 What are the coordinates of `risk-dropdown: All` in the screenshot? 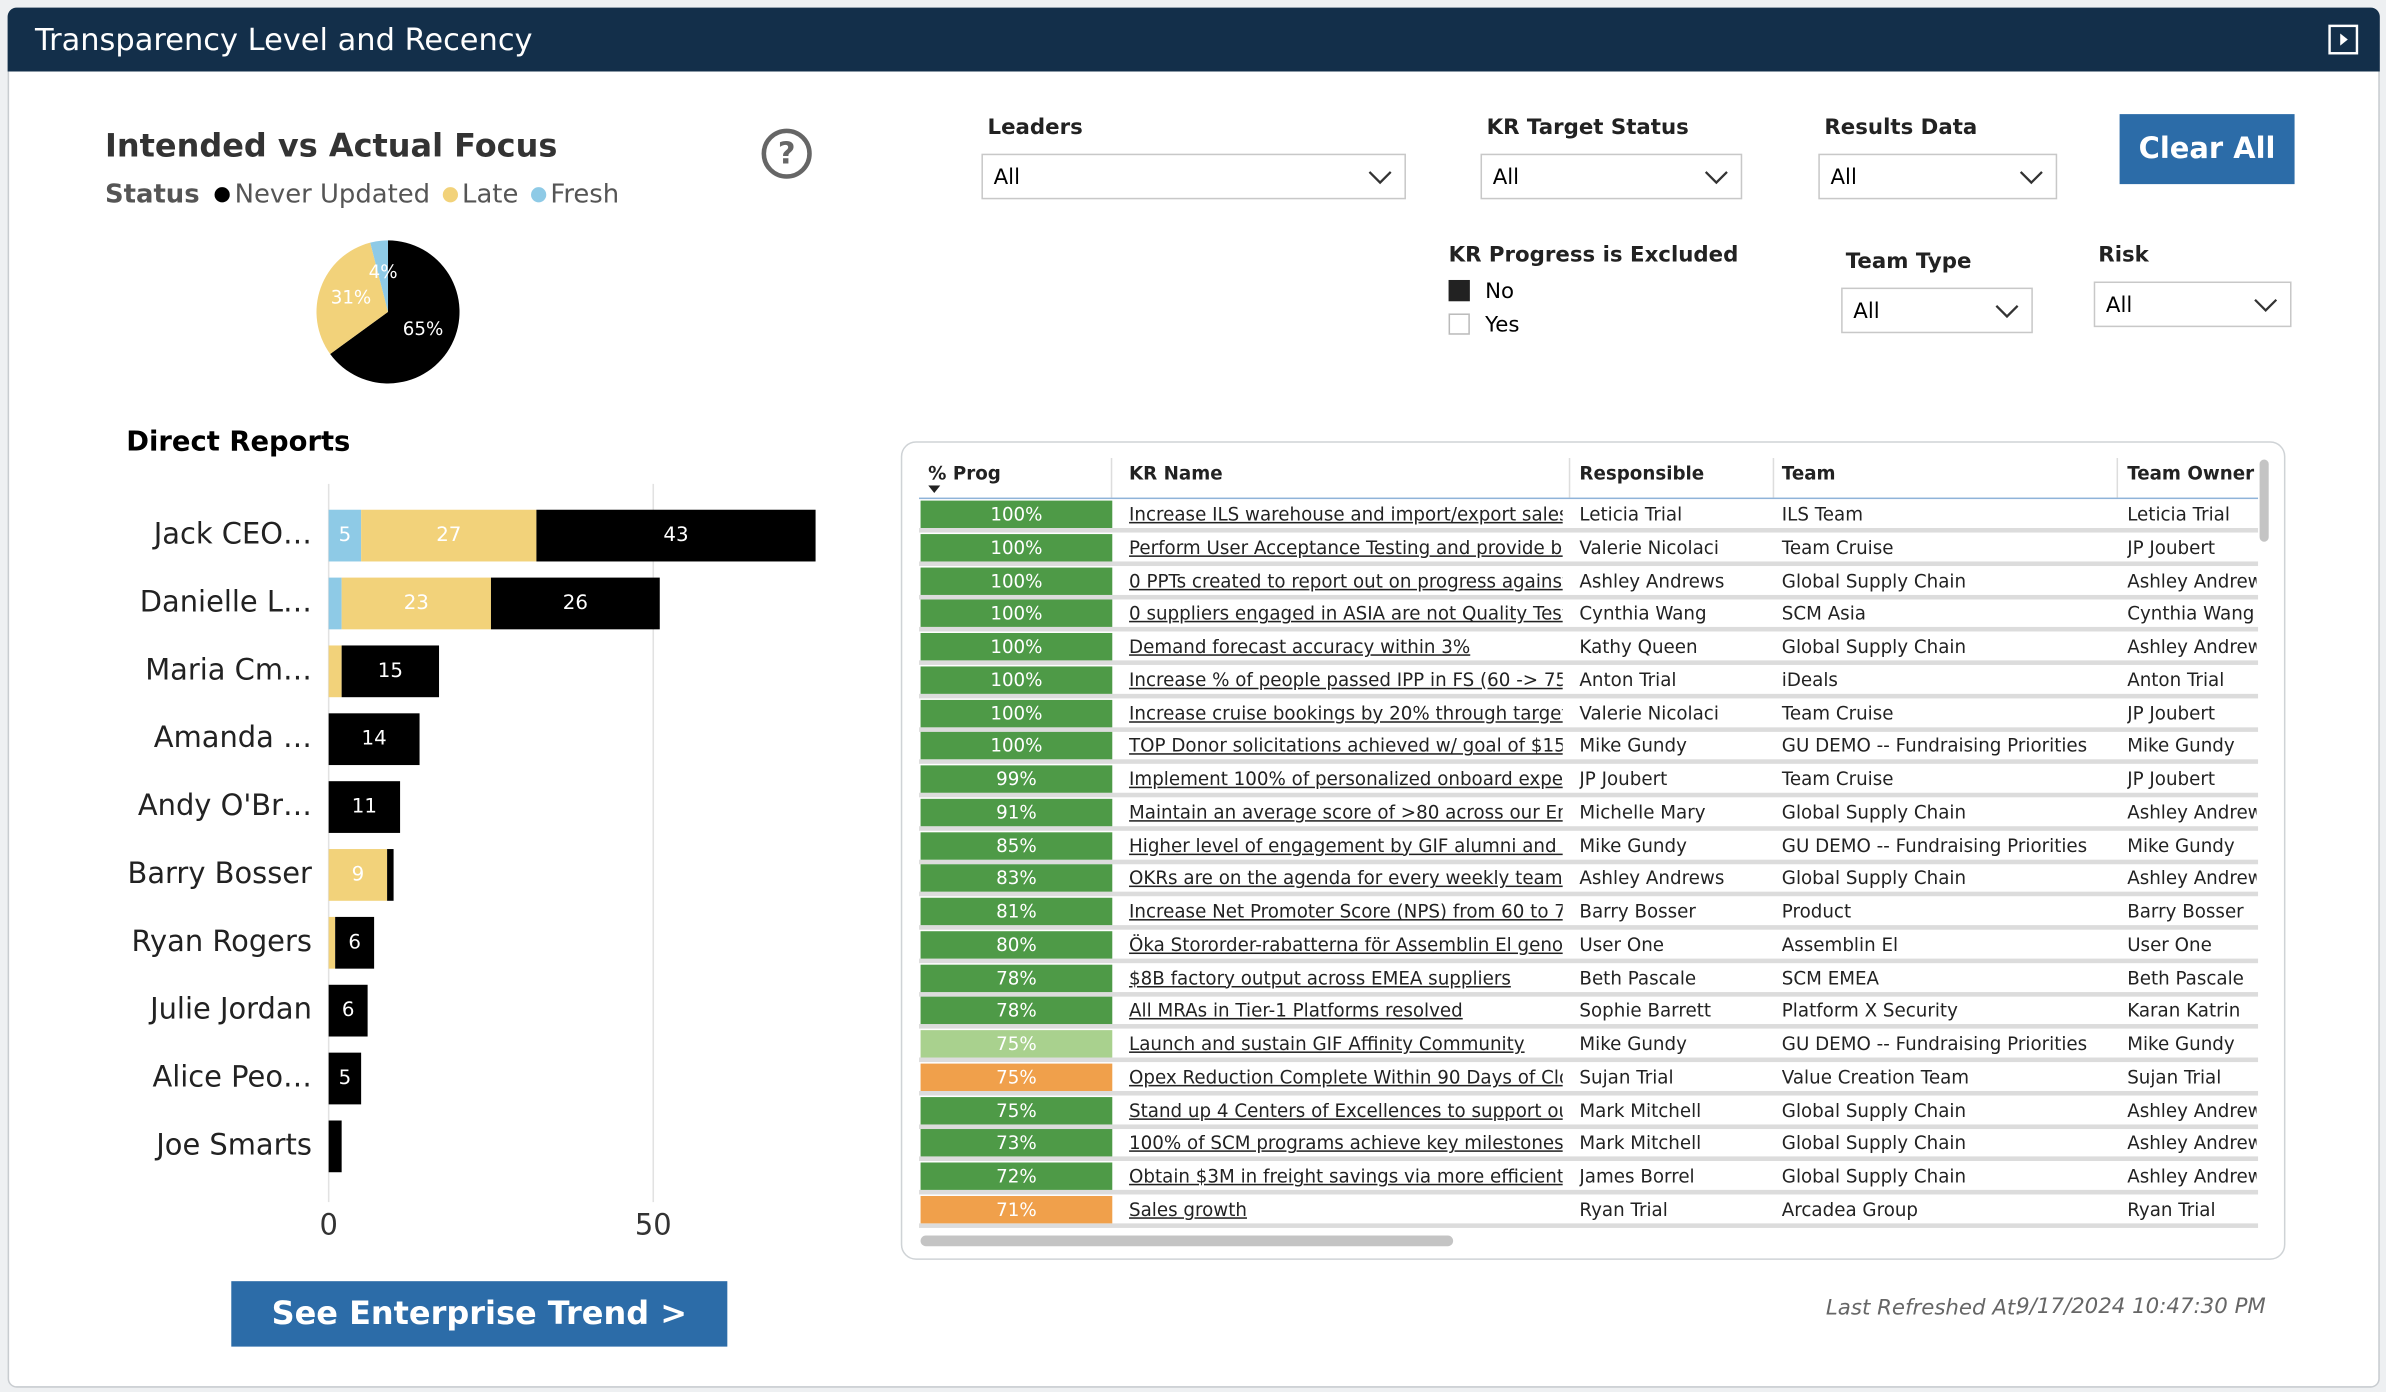 It's located at (2192, 304).